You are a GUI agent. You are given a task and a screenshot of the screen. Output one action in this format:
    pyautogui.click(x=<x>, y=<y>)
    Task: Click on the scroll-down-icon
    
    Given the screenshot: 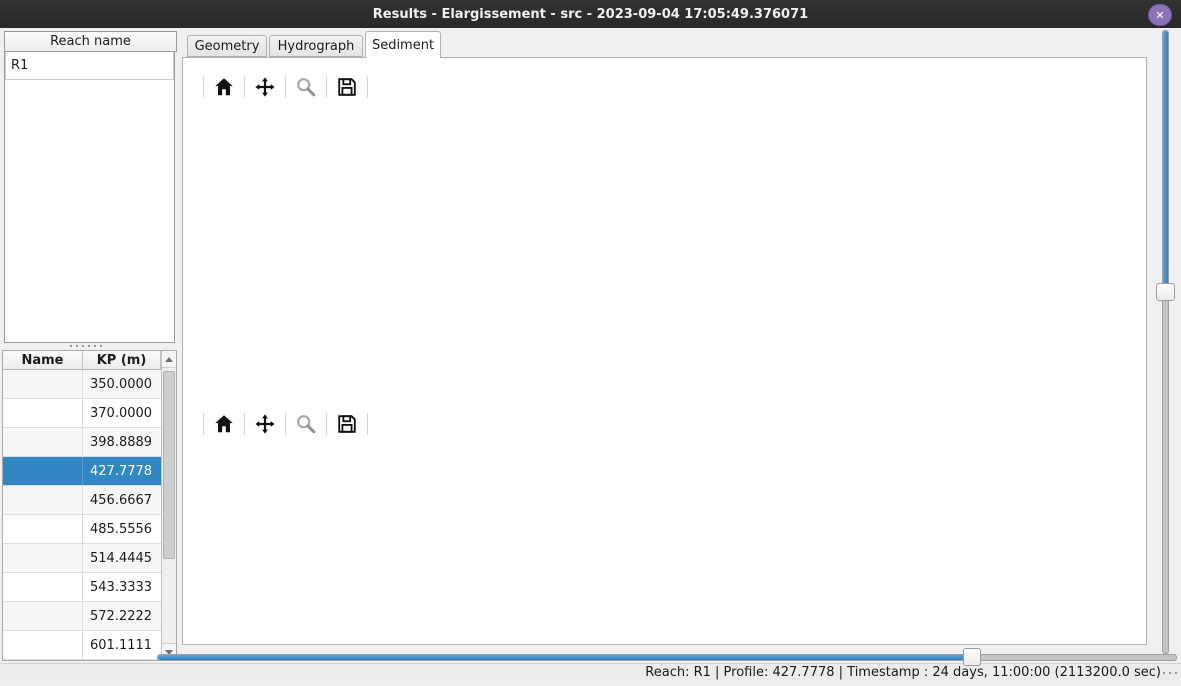 What is the action you would take?
    pyautogui.click(x=169, y=652)
    